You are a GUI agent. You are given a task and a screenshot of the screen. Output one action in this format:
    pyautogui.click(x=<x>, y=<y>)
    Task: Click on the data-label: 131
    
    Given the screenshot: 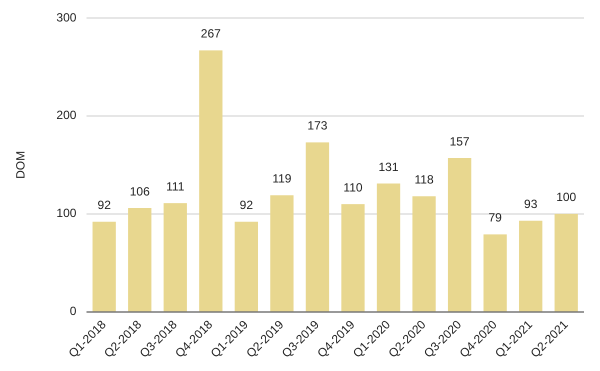 What is the action you would take?
    pyautogui.click(x=388, y=167)
    